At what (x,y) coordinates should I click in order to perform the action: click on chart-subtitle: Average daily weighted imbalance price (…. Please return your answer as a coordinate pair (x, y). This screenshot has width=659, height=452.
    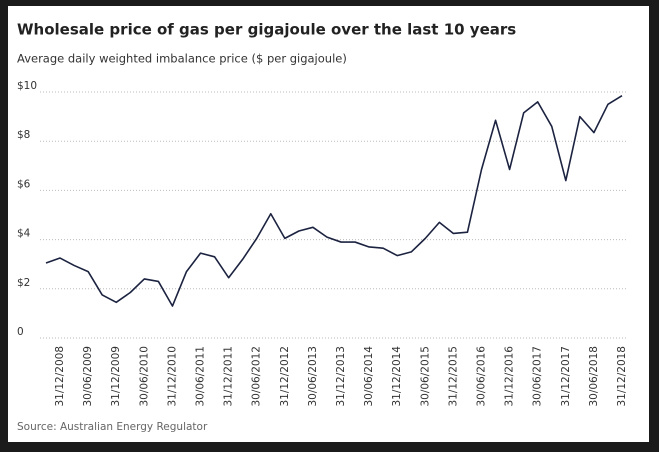
    Looking at the image, I should click on (182, 59).